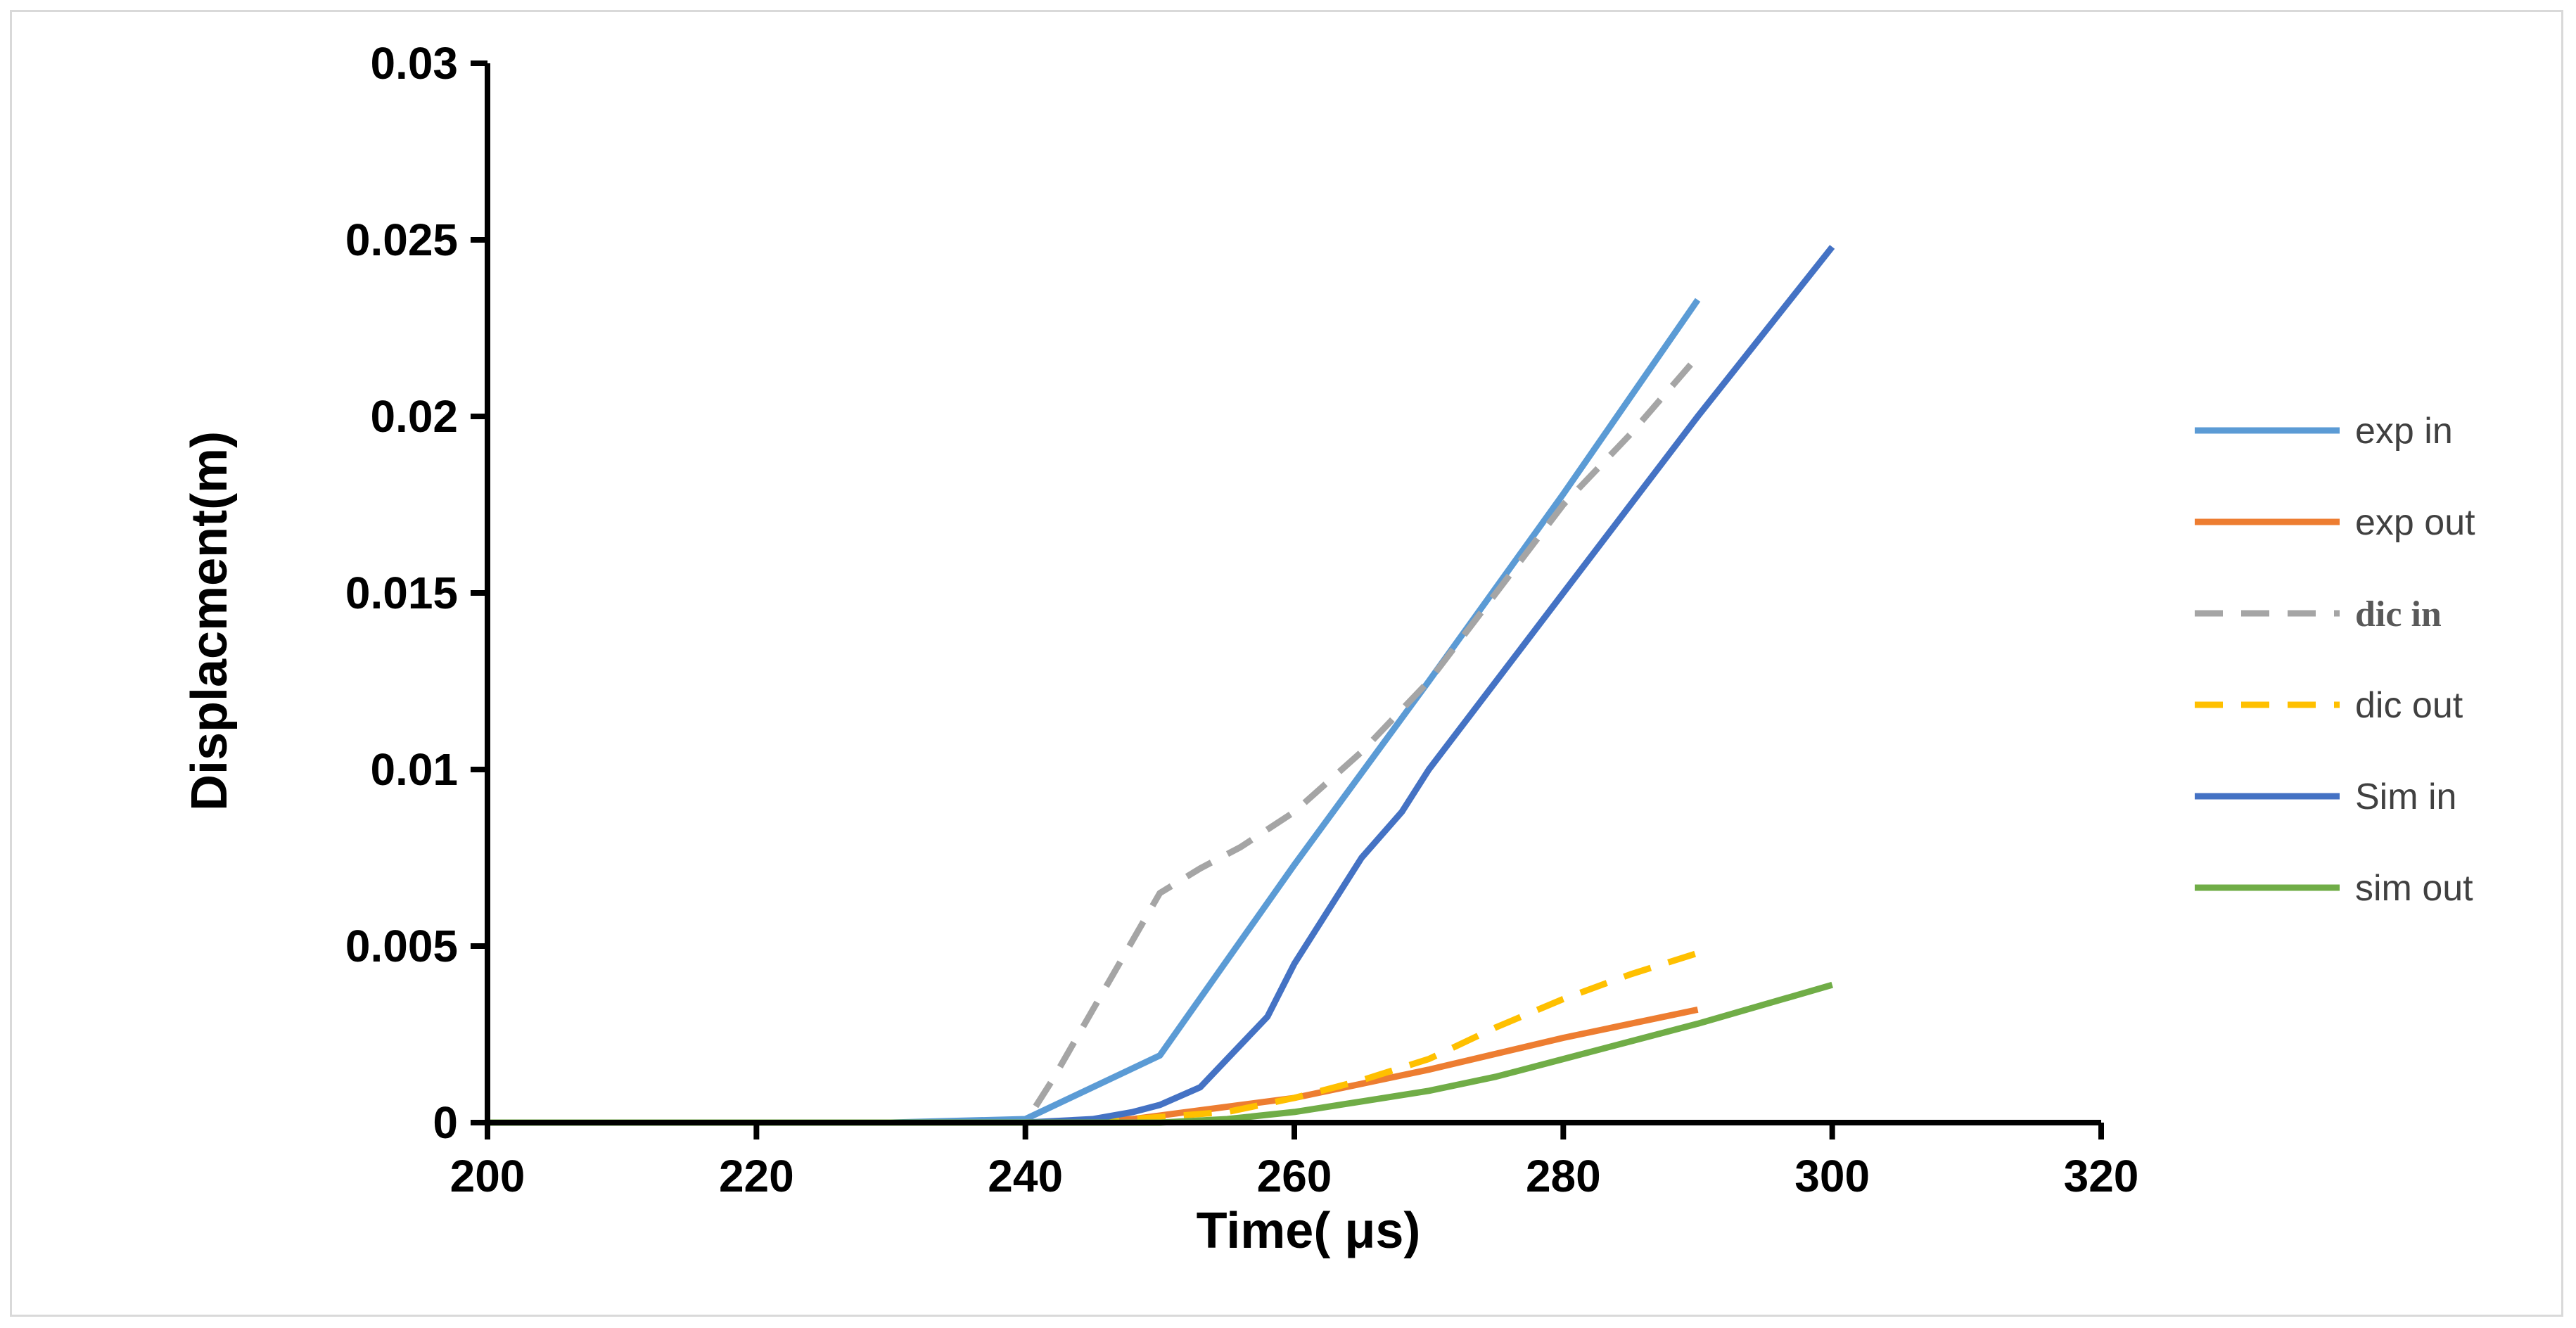 The height and width of the screenshot is (1328, 2576). I want to click on series-line-exp-out, so click(1093, 1066).